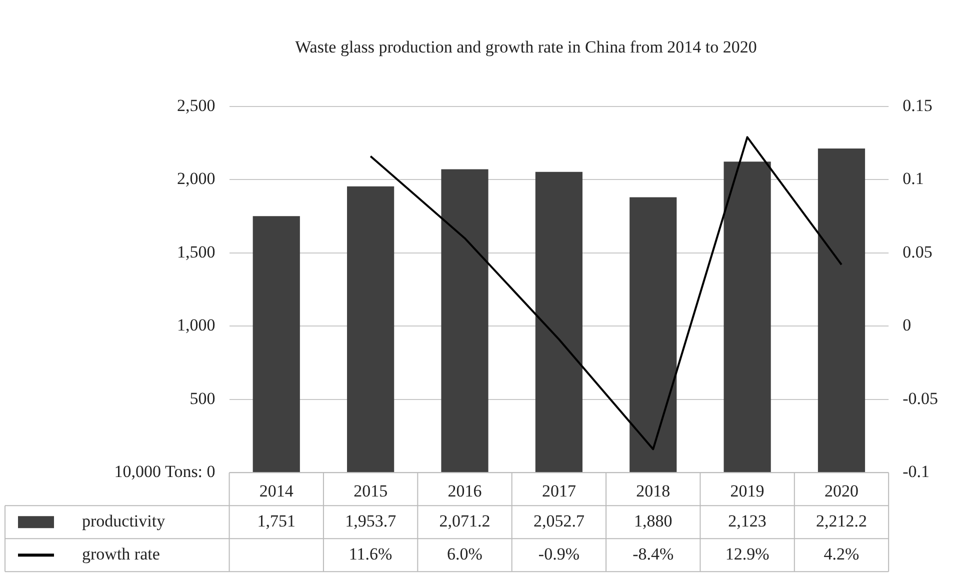 Image resolution: width=962 pixels, height=581 pixels. Describe the element at coordinates (920, 398) in the screenshot. I see `y2-tick-label: -0.05` at that location.